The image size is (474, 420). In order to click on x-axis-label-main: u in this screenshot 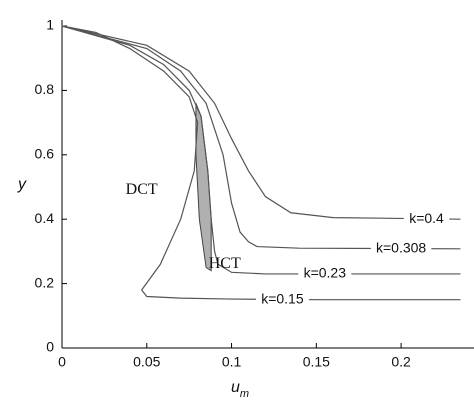, I will do `click(235, 387)`.